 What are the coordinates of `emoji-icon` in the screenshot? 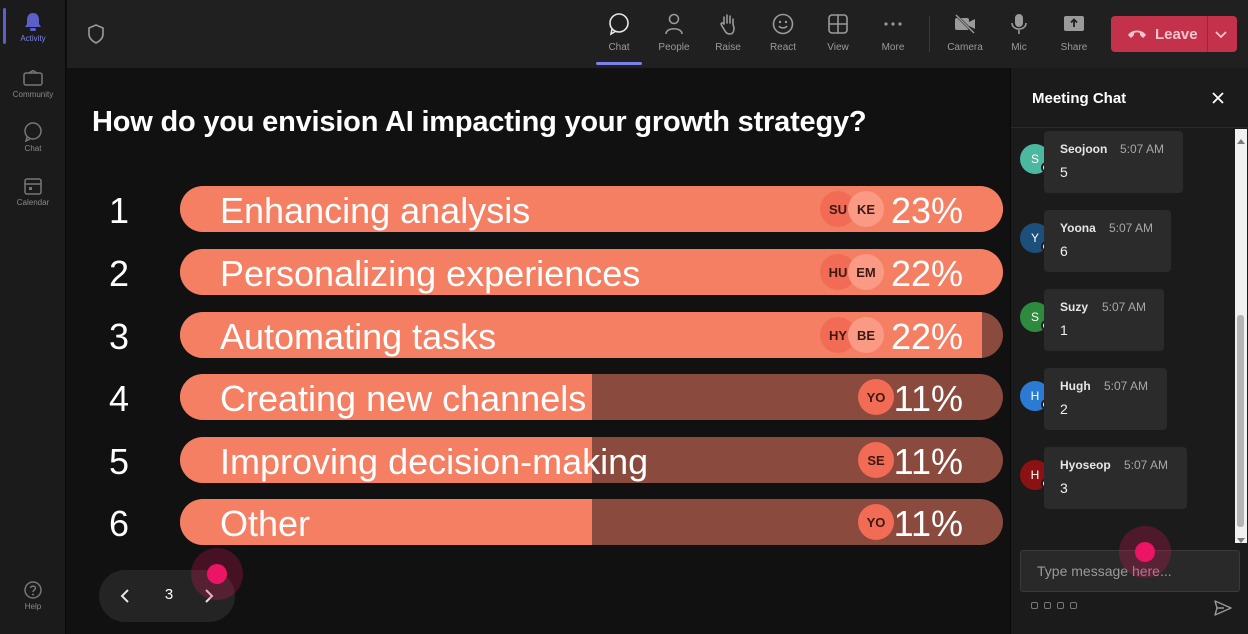 It's located at (1060, 605).